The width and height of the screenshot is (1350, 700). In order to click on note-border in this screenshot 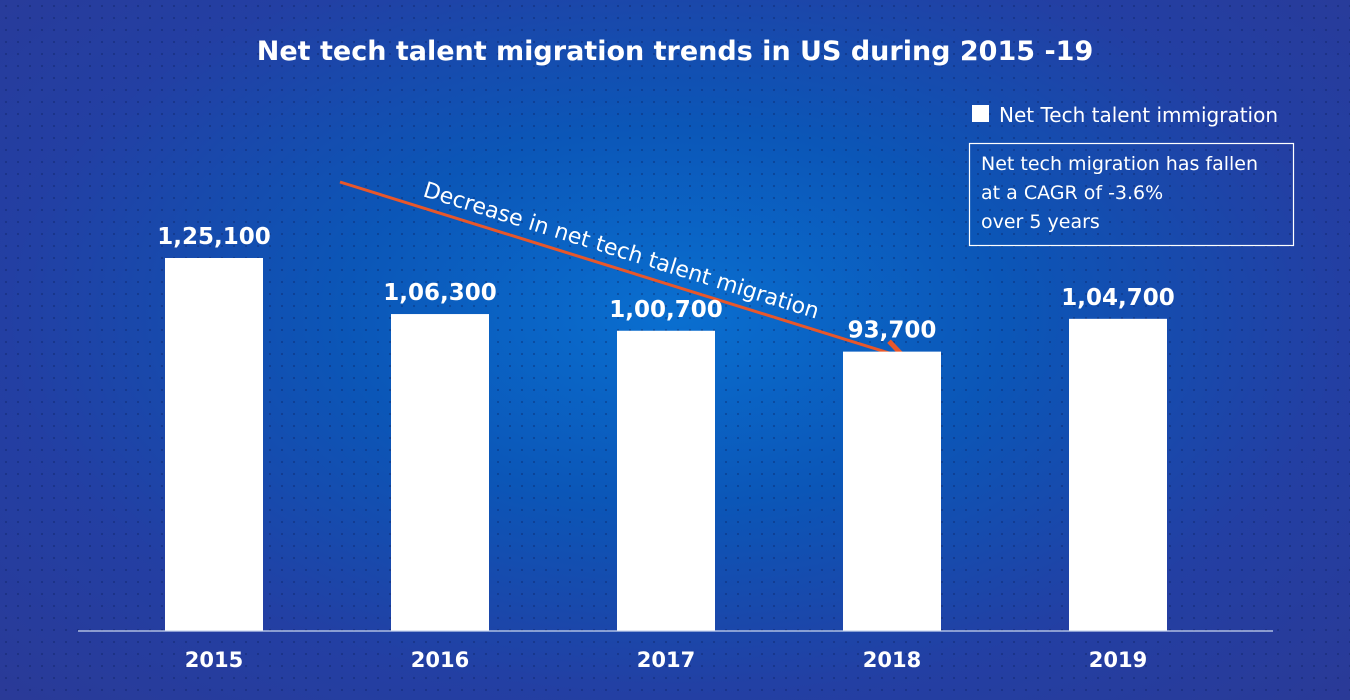, I will do `click(1131, 194)`.